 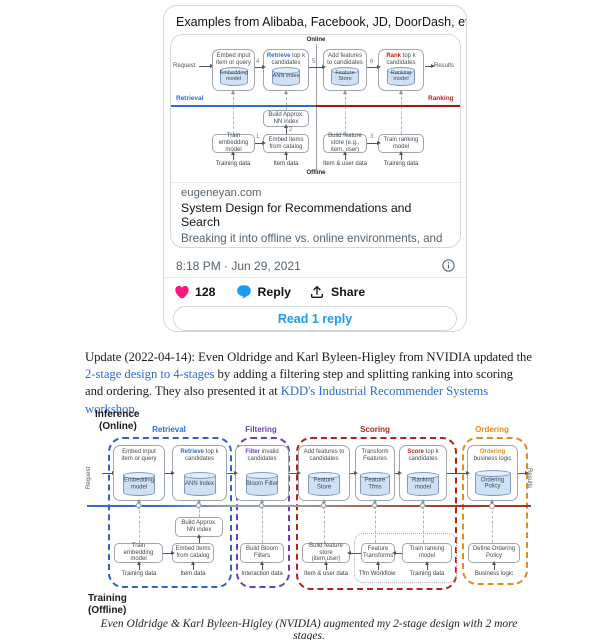 What do you see at coordinates (291, 130) in the screenshot?
I see `step-number: 2` at bounding box center [291, 130].